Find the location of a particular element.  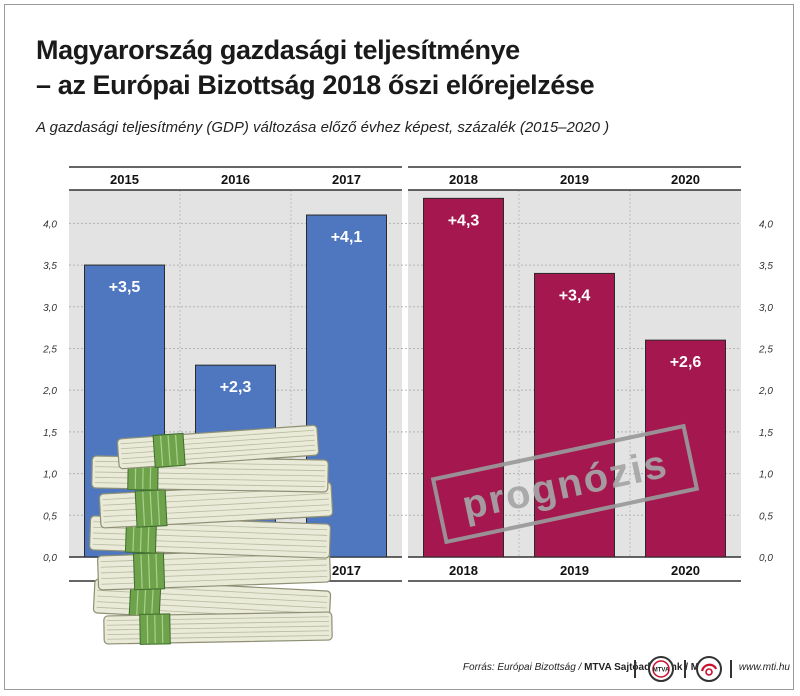

y-tick-label-right: 2,5 is located at coordinates (765, 349).